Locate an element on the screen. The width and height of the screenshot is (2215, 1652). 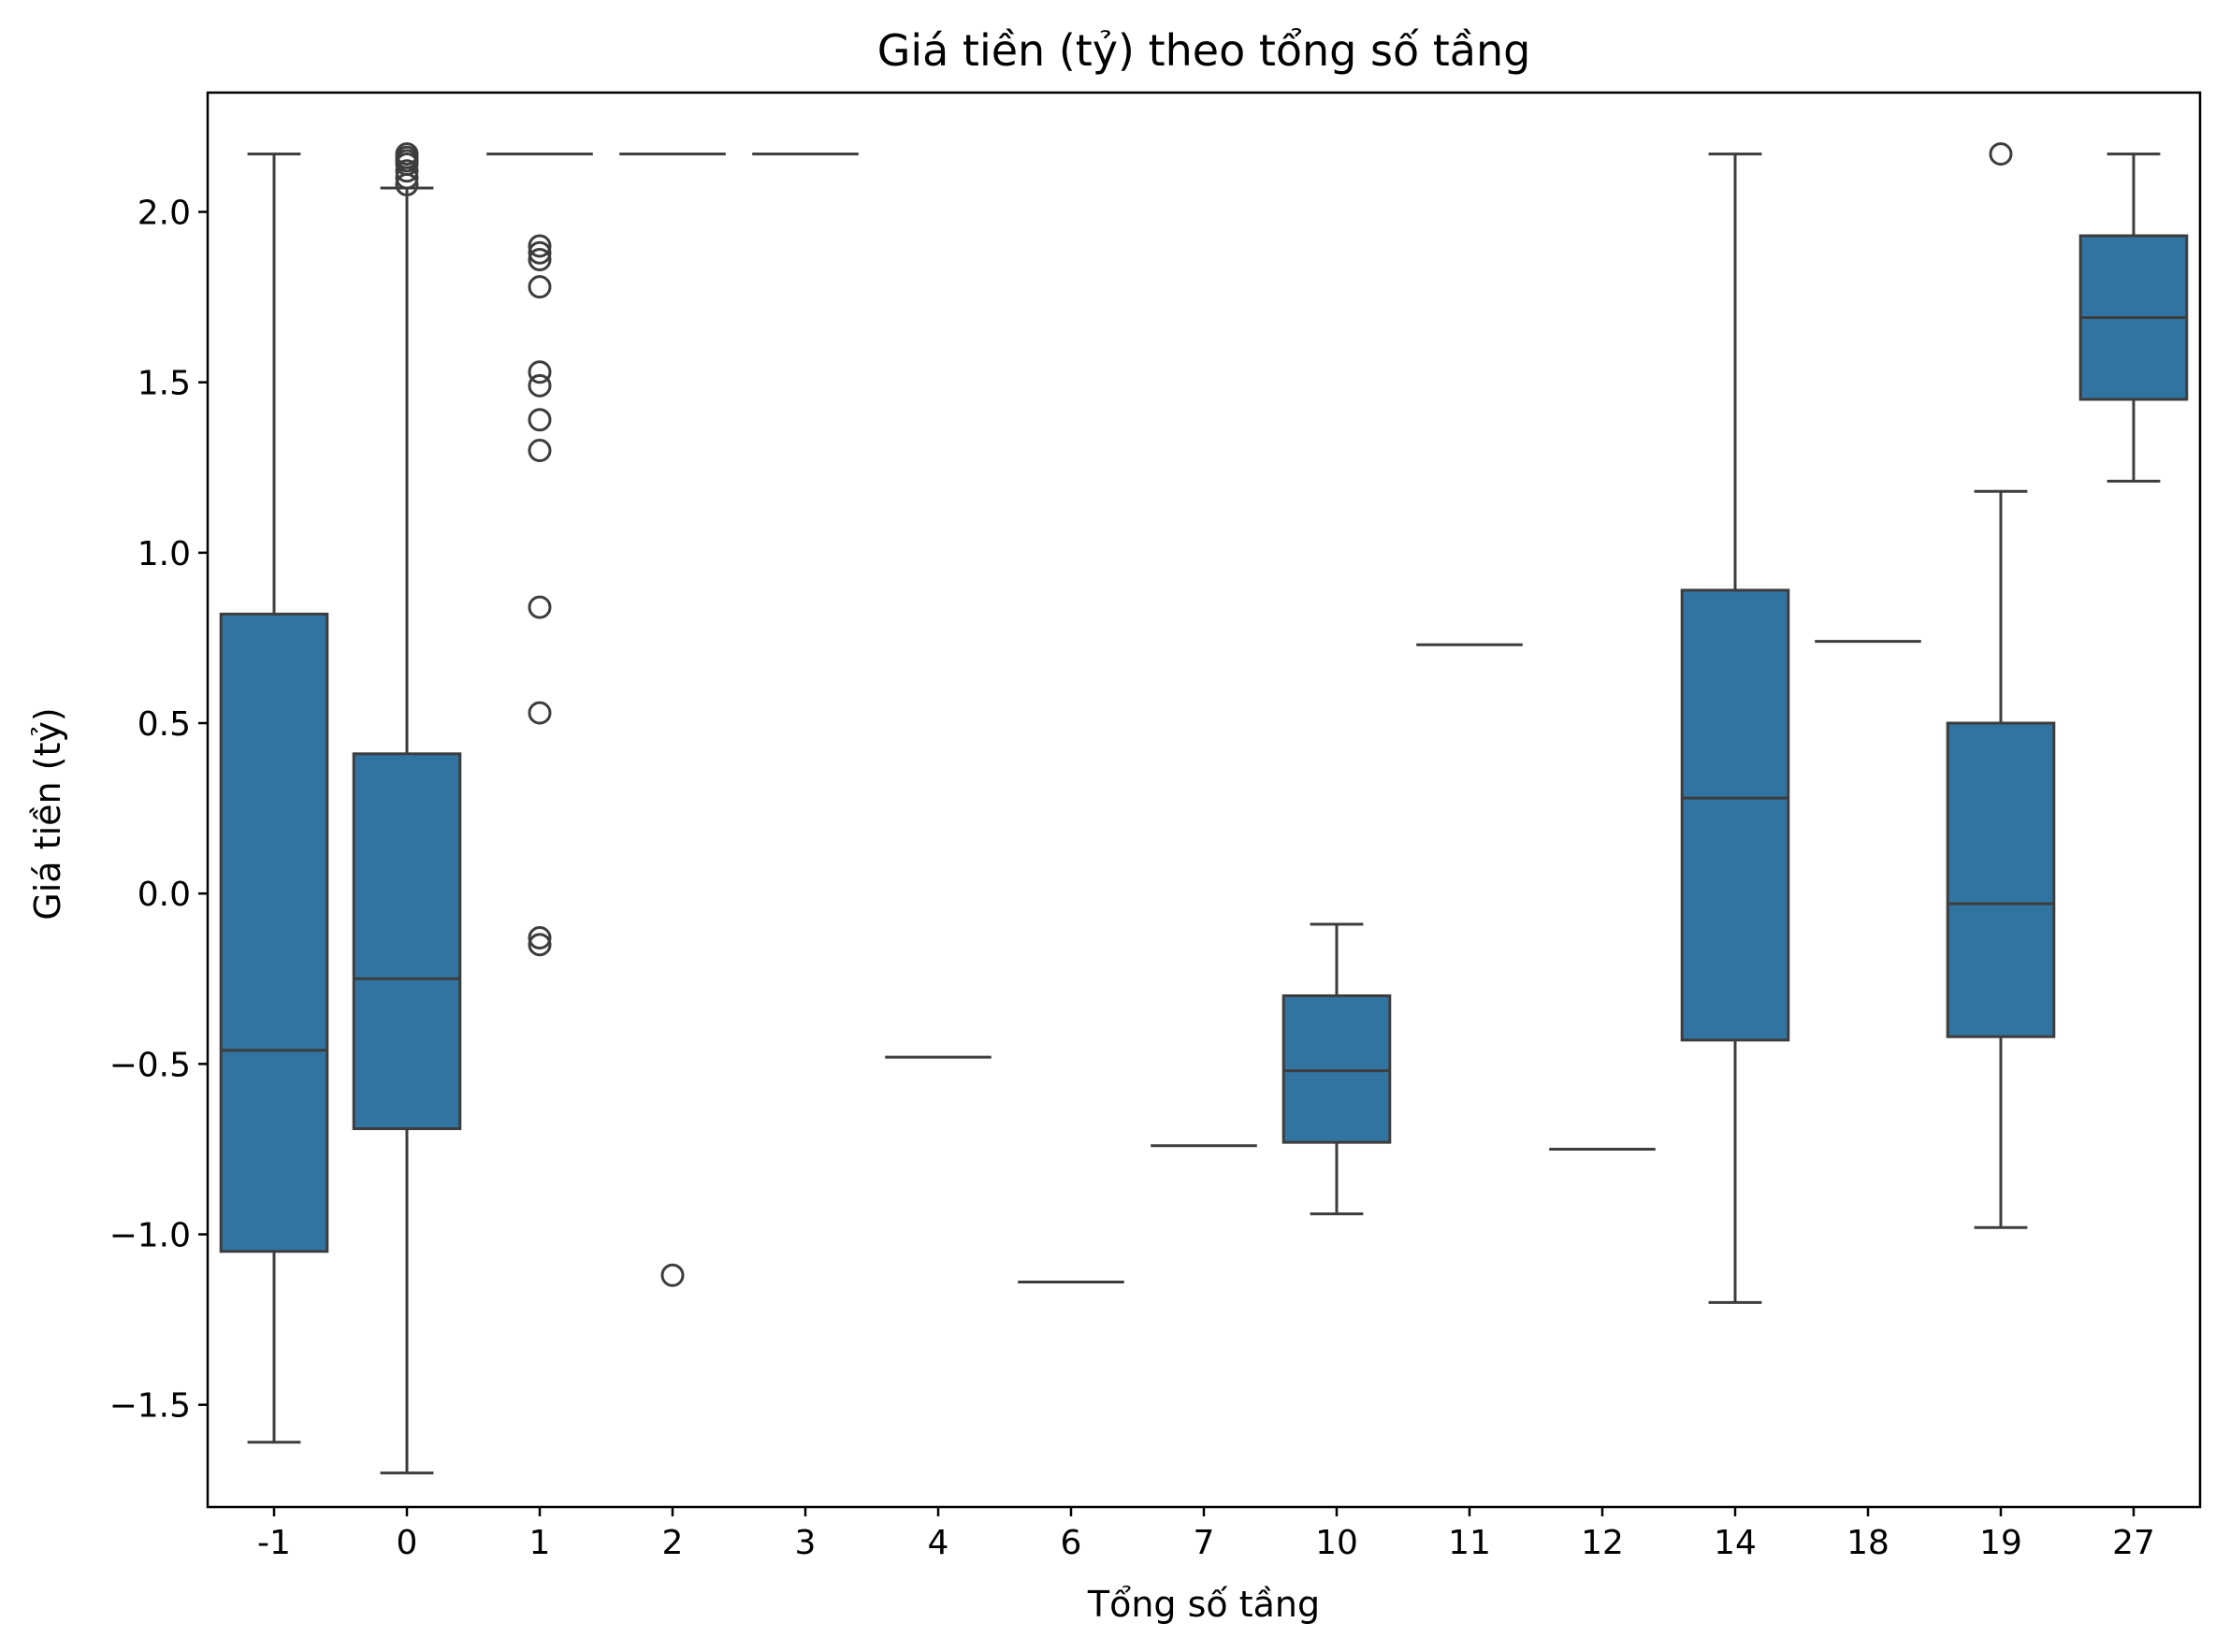
y-tick-label: 1.0 is located at coordinates (164, 554).